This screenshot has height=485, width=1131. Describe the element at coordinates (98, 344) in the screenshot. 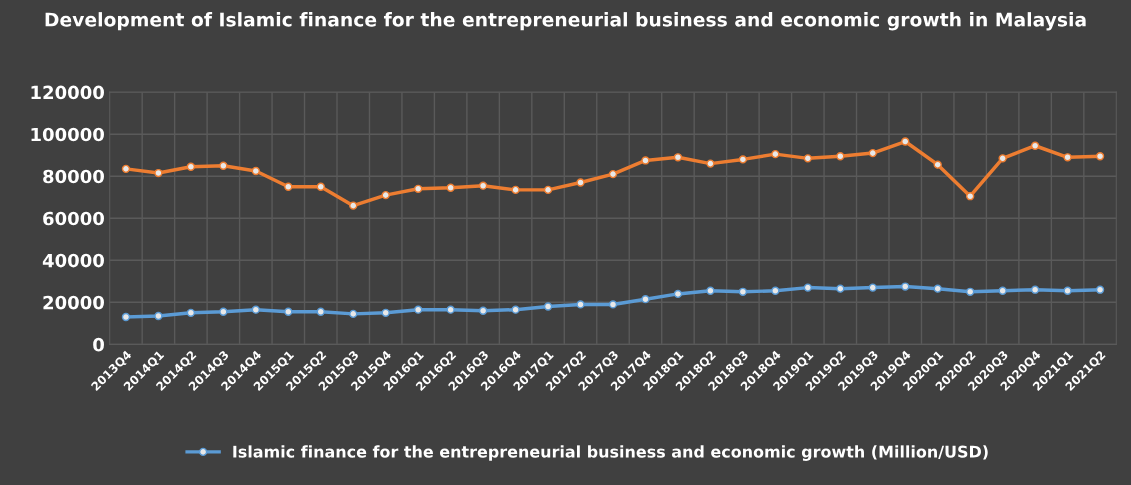

I see `y-tick-label: 0` at that location.